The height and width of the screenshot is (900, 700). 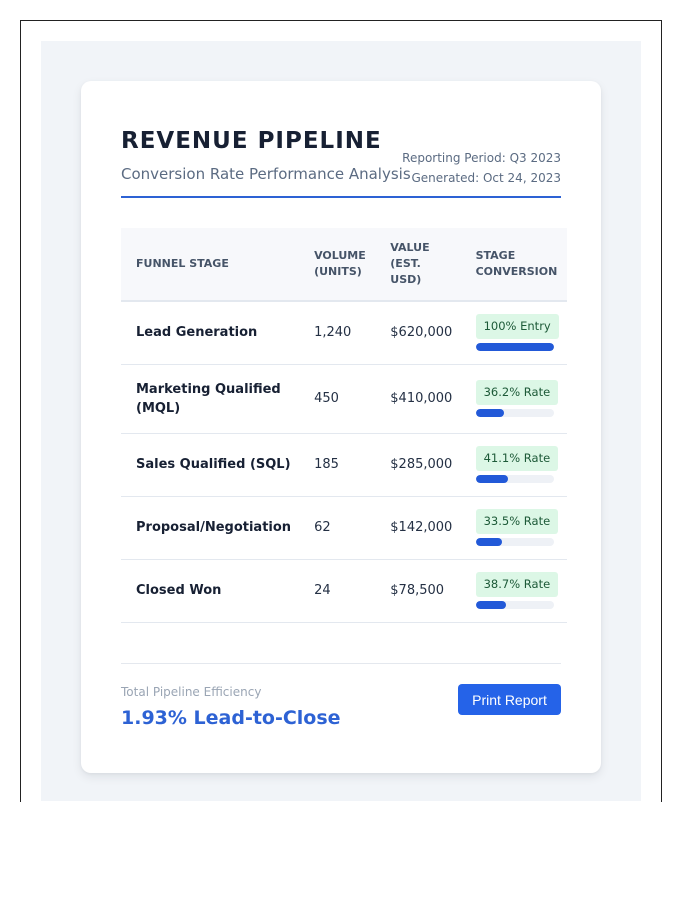 I want to click on efficiency-label: Total Pipeline Efficiency, so click(x=191, y=692).